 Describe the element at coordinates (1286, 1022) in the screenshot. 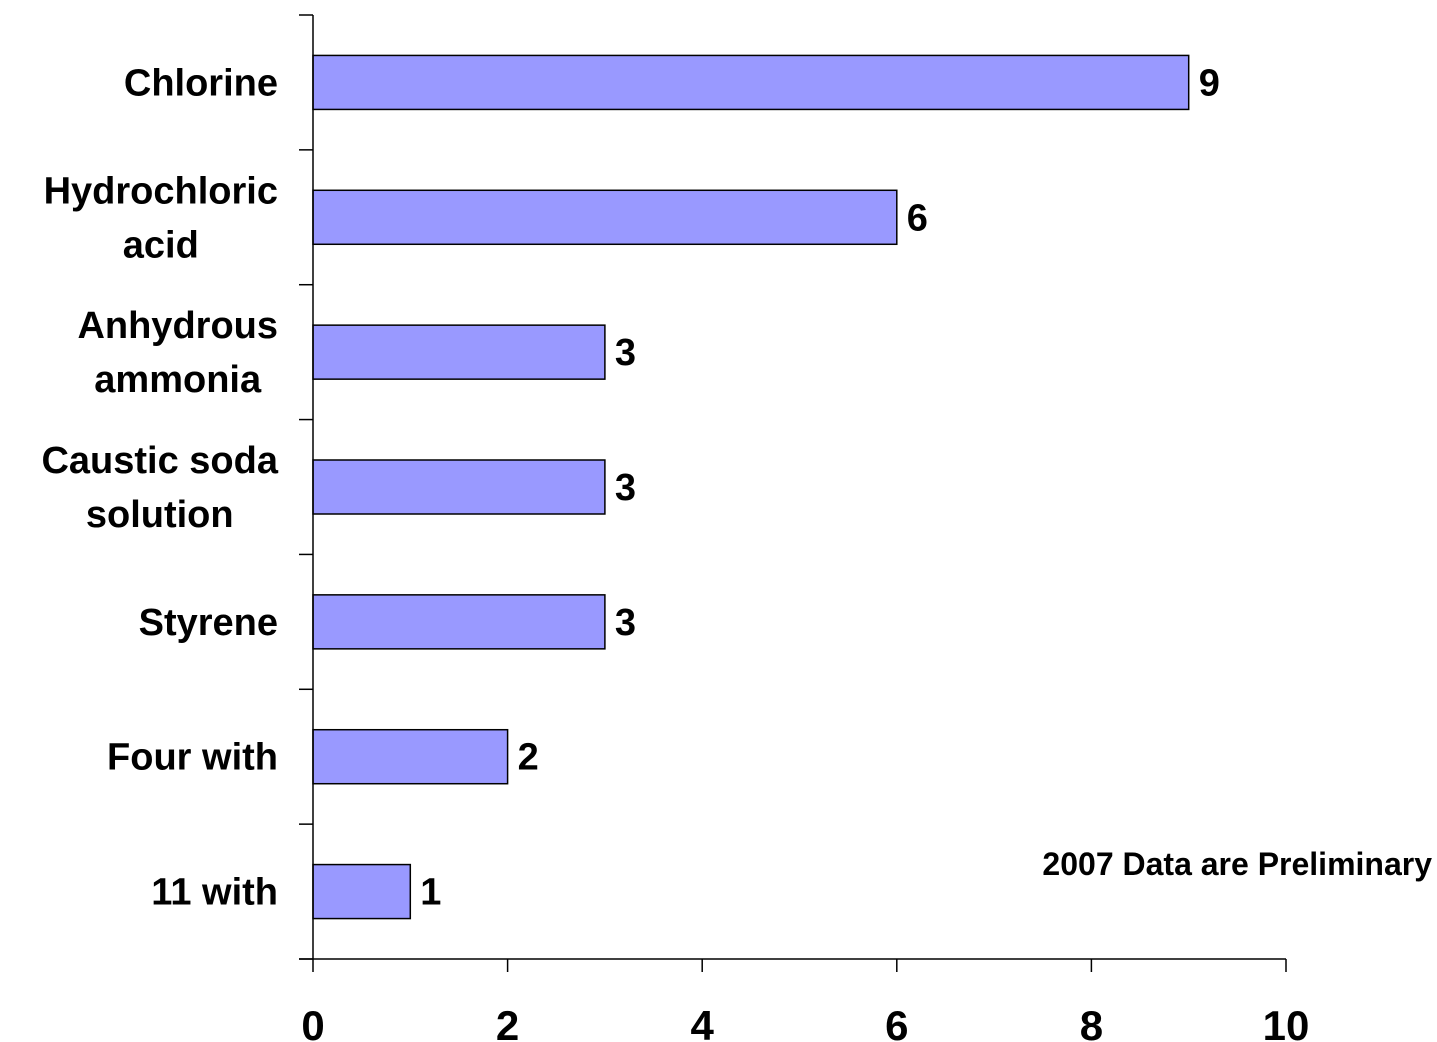

I see `x-tick-label: 10` at that location.